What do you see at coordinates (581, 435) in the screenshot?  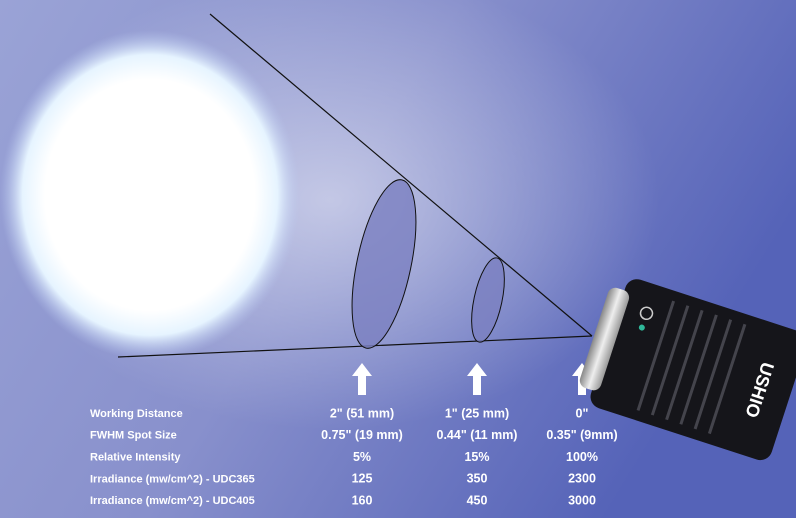 I see `cell: 0.35" (9mm)` at bounding box center [581, 435].